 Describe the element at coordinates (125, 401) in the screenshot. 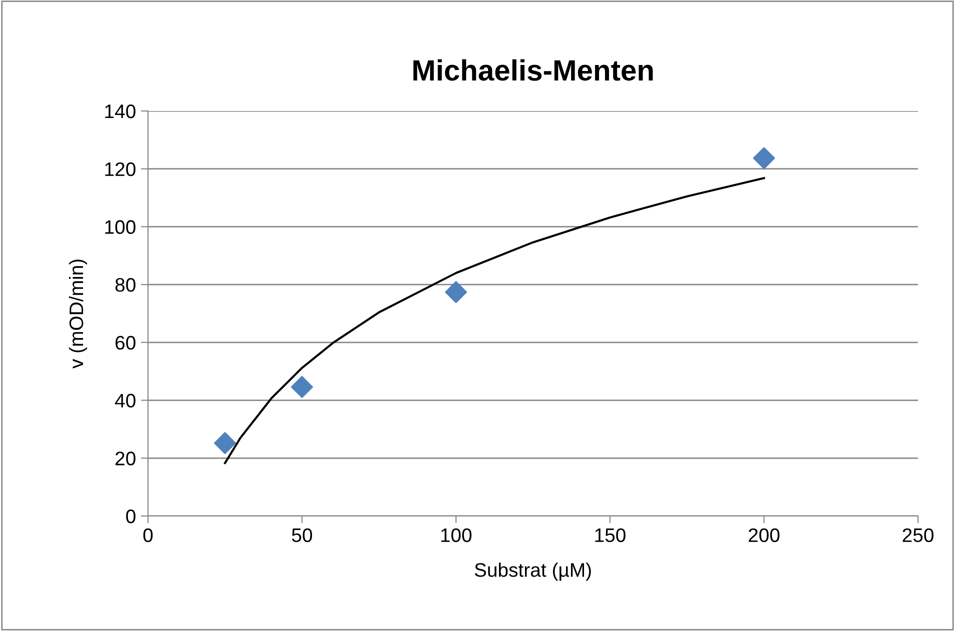

I see `y-tick-label: 40` at that location.